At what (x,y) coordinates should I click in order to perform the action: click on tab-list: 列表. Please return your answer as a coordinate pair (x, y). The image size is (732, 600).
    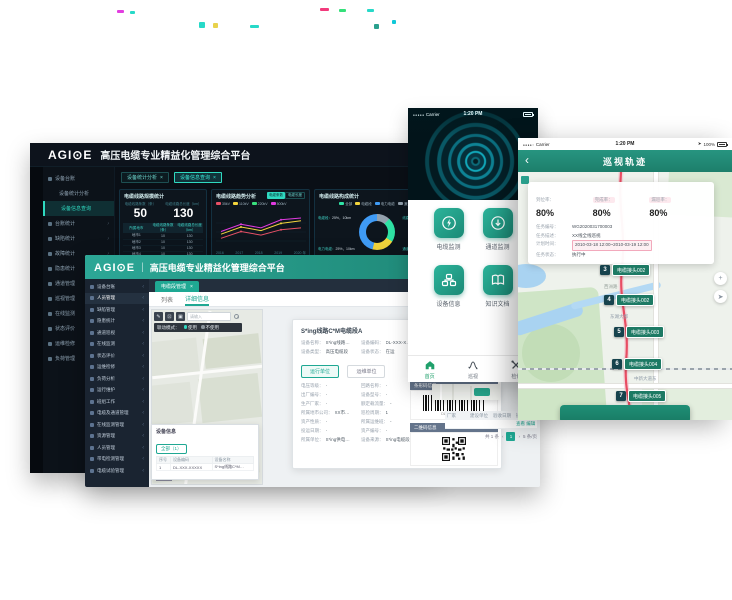
    Looking at the image, I should click on (167, 300).